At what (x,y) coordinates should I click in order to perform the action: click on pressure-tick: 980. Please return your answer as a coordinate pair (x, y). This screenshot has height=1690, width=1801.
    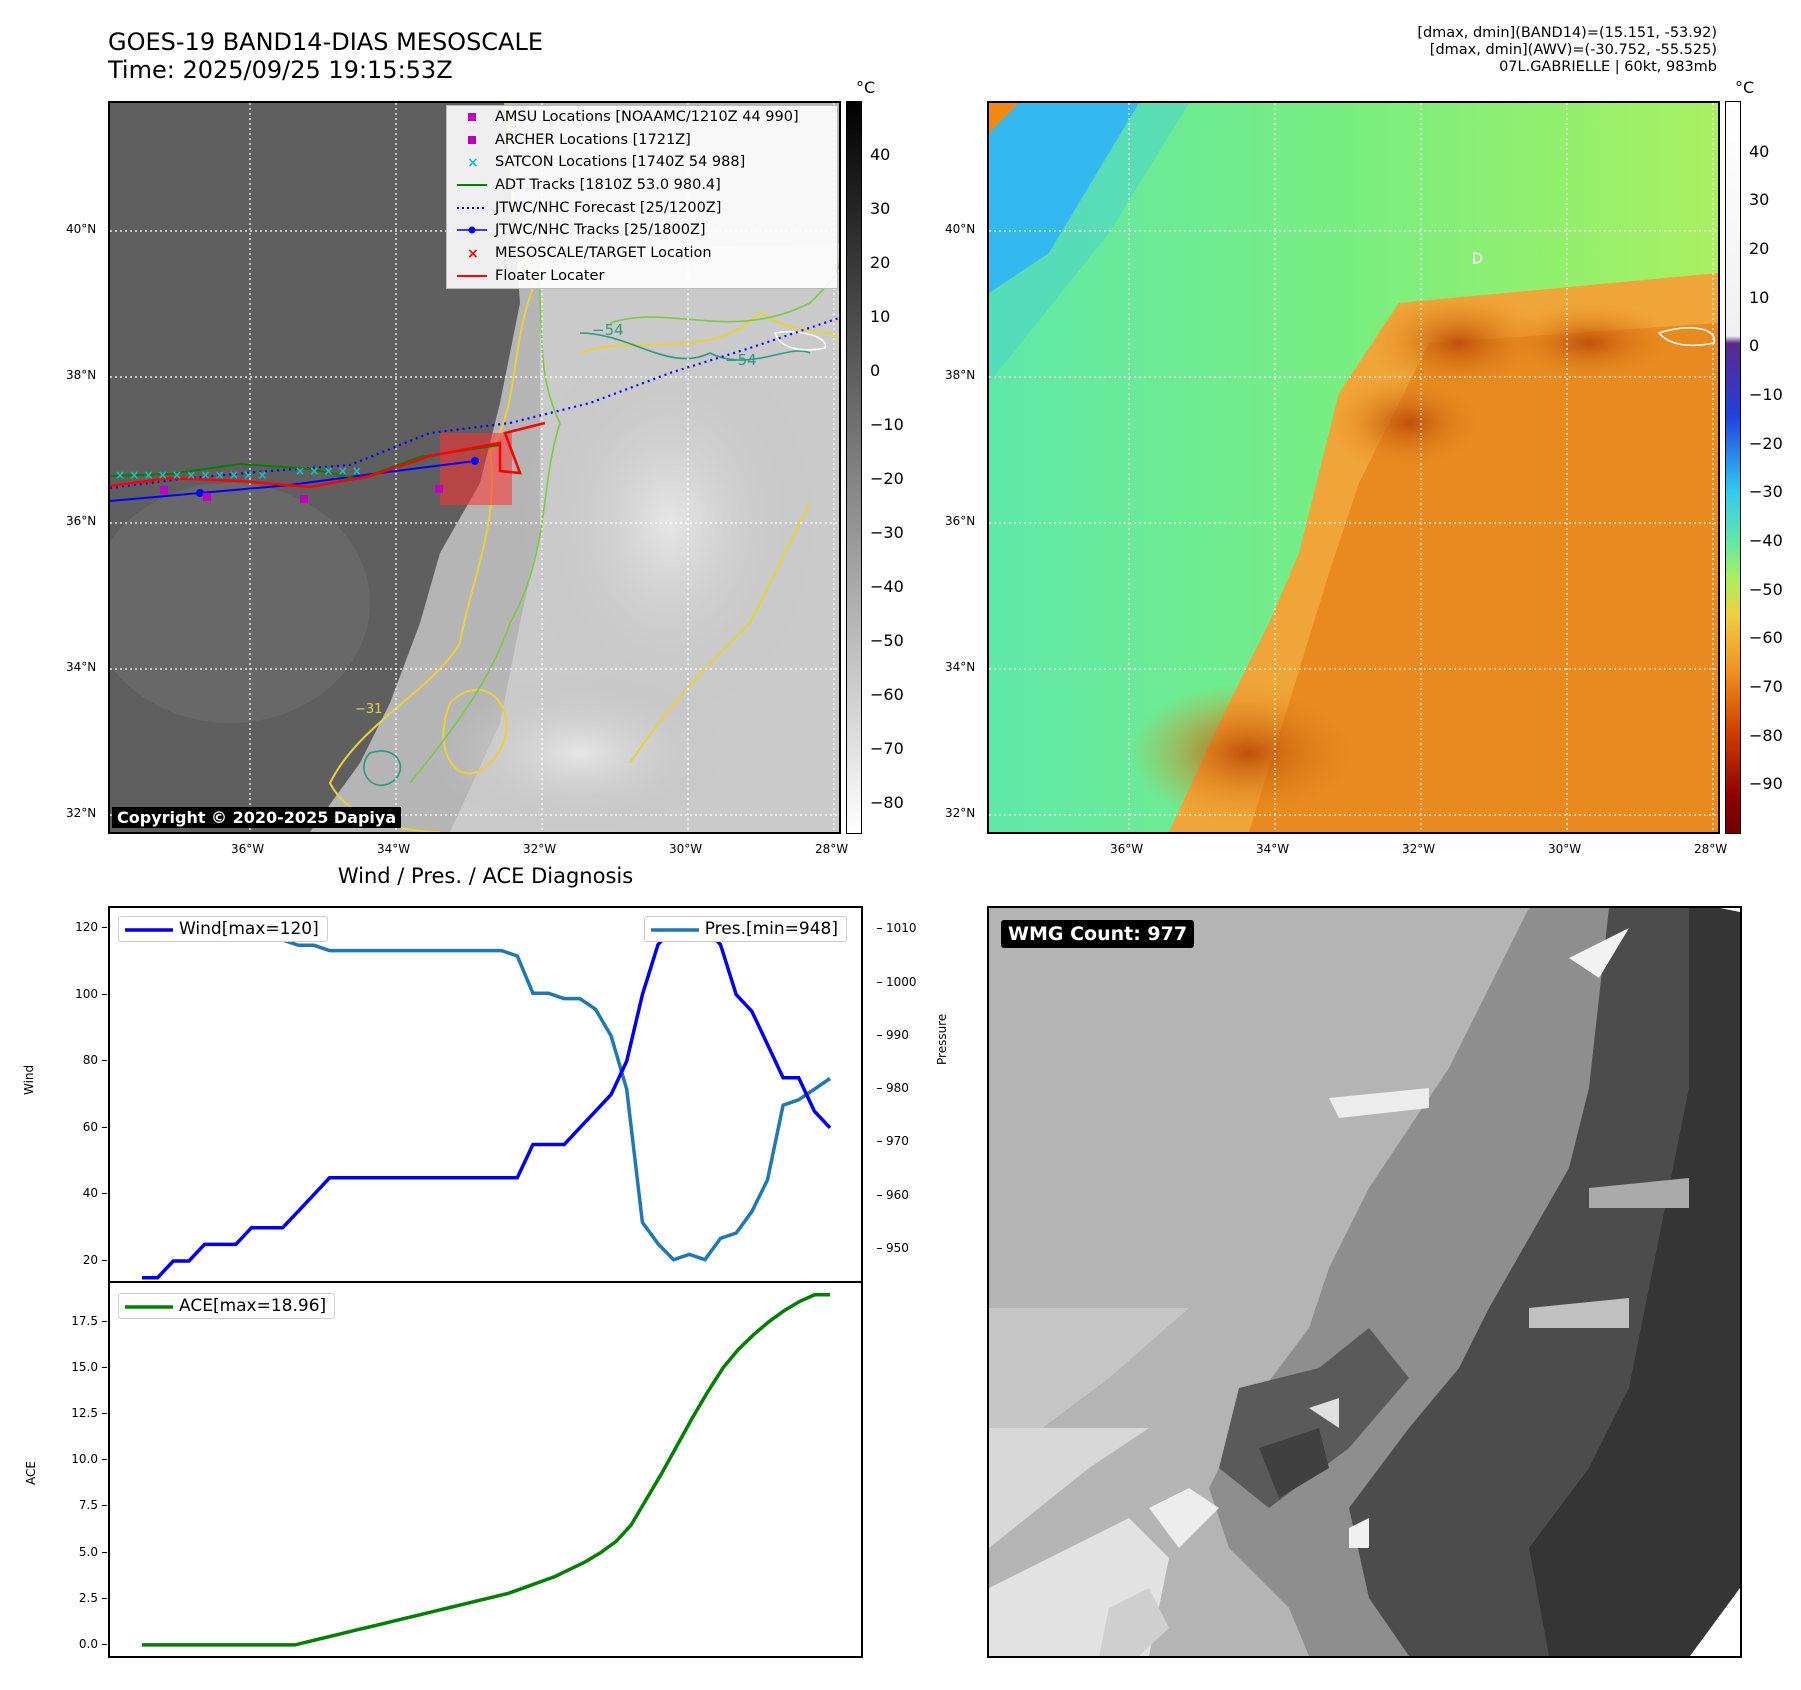
    Looking at the image, I should click on (897, 1088).